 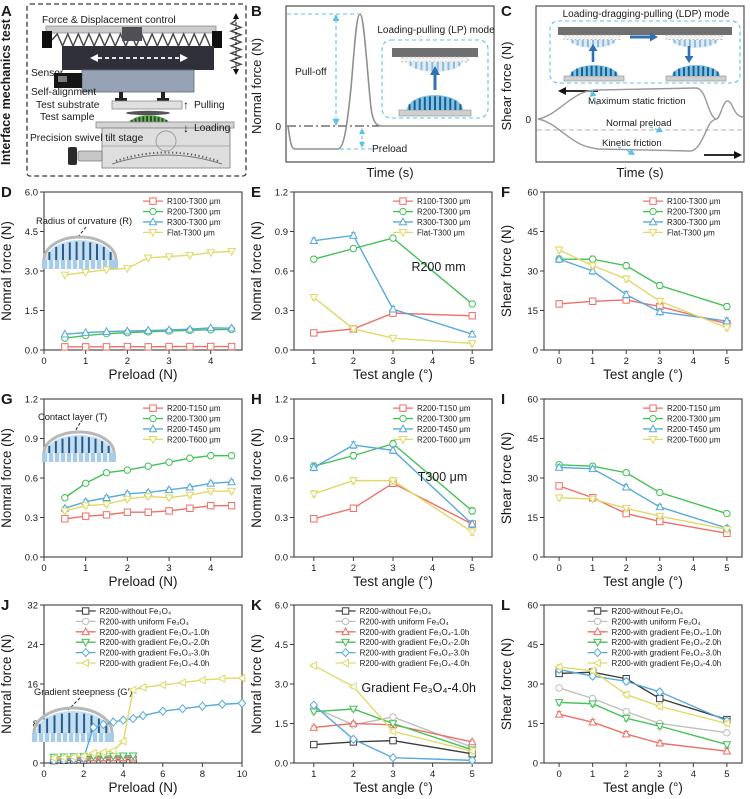 What do you see at coordinates (281, 605) in the screenshot?
I see `svg-text: 6.0` at bounding box center [281, 605].